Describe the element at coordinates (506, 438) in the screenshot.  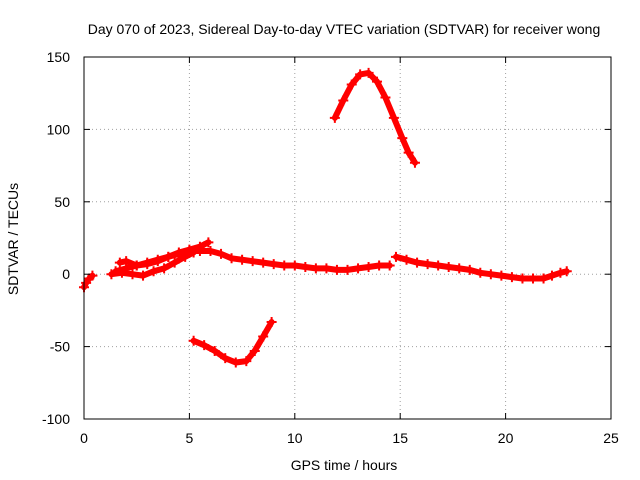
I see `x-tick-label: 20` at that location.